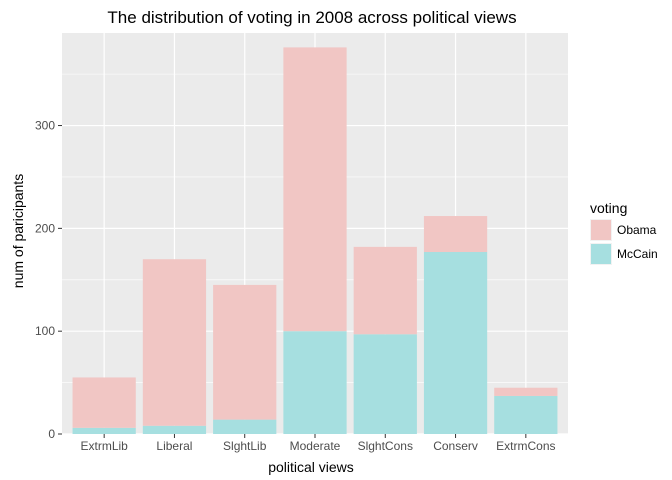 The image size is (672, 480). I want to click on bar-obama-moderate, so click(315, 189).